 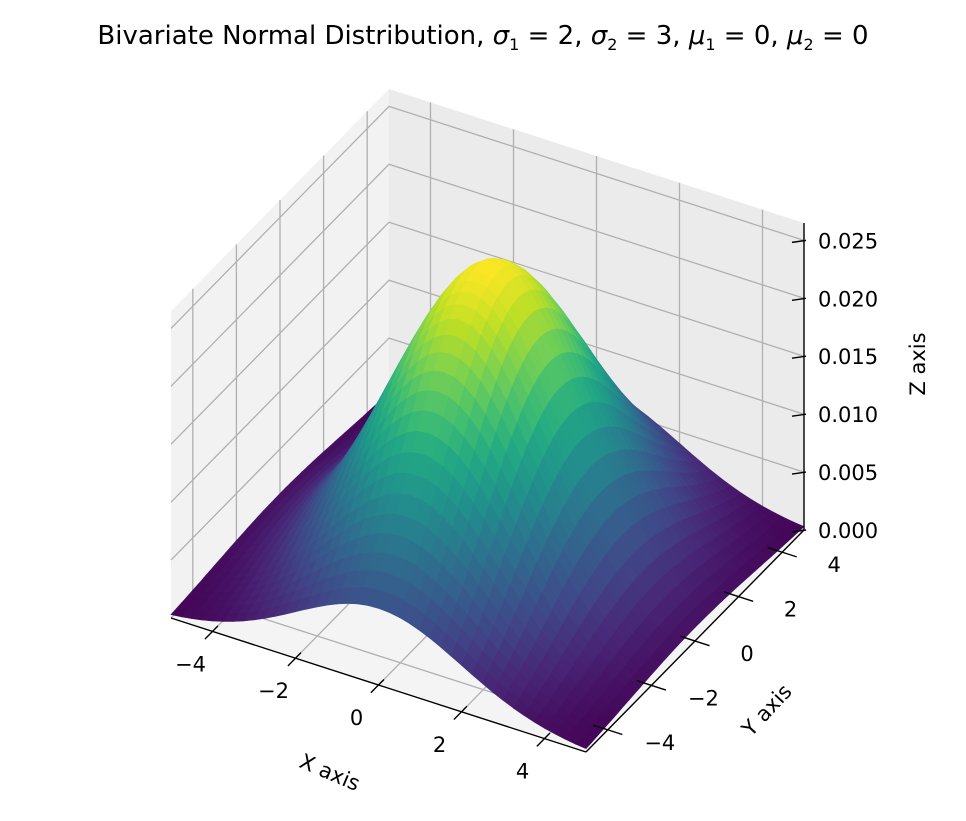 I want to click on z-axis-label: Z axis, so click(x=918, y=363).